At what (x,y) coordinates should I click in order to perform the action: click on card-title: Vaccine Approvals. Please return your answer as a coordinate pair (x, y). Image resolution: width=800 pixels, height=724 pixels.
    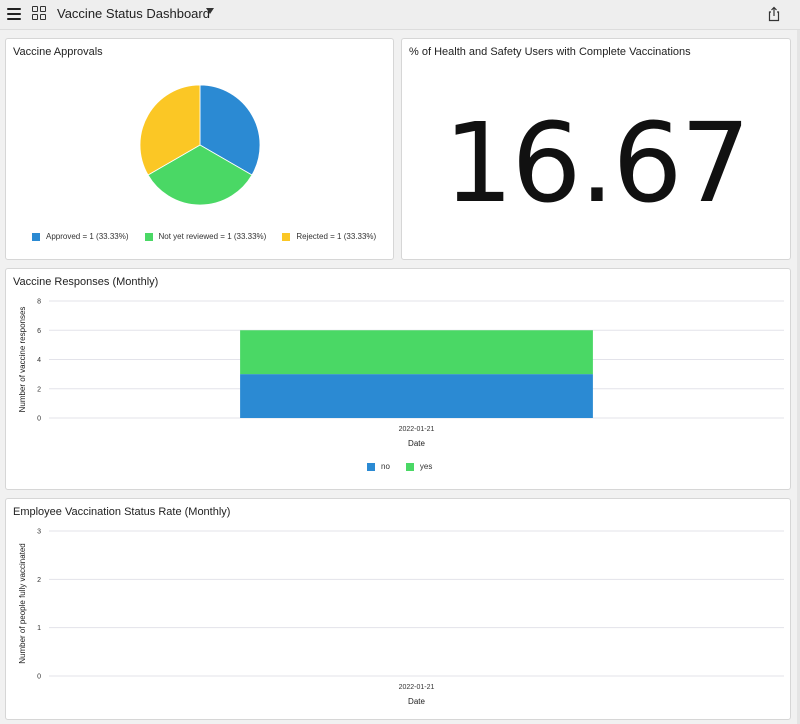
    Looking at the image, I should click on (58, 52).